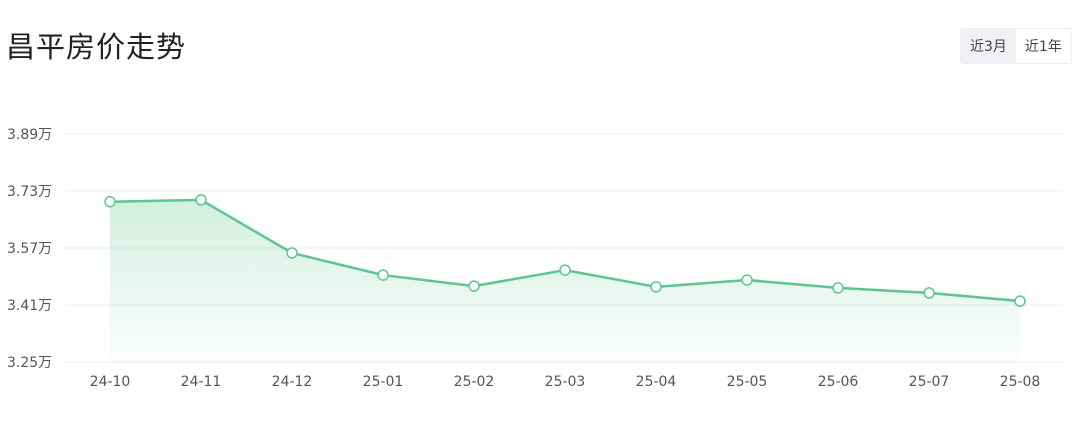  Describe the element at coordinates (201, 382) in the screenshot. I see `x-tick-label: 24-11` at that location.